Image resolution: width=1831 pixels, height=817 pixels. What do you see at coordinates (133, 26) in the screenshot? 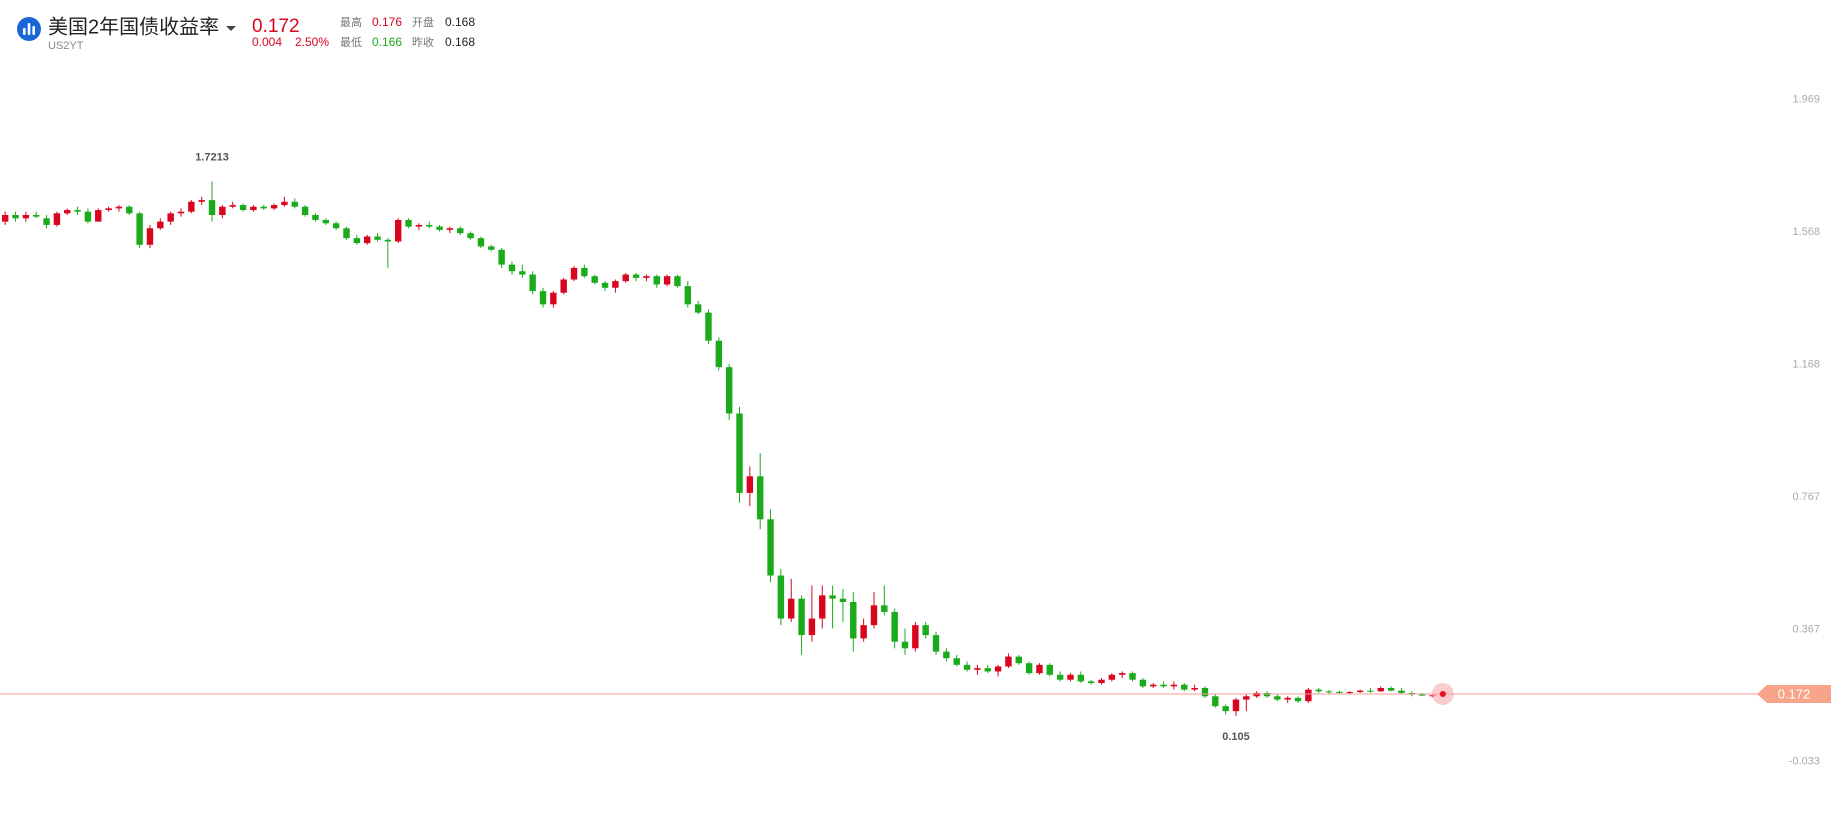
I see `title: 美国2年国债收益率` at bounding box center [133, 26].